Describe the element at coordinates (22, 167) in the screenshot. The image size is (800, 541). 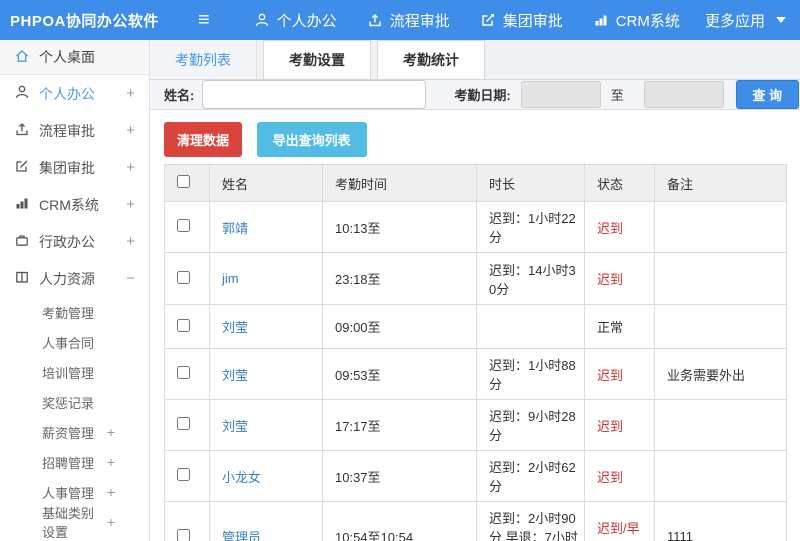
I see `edit-icon` at that location.